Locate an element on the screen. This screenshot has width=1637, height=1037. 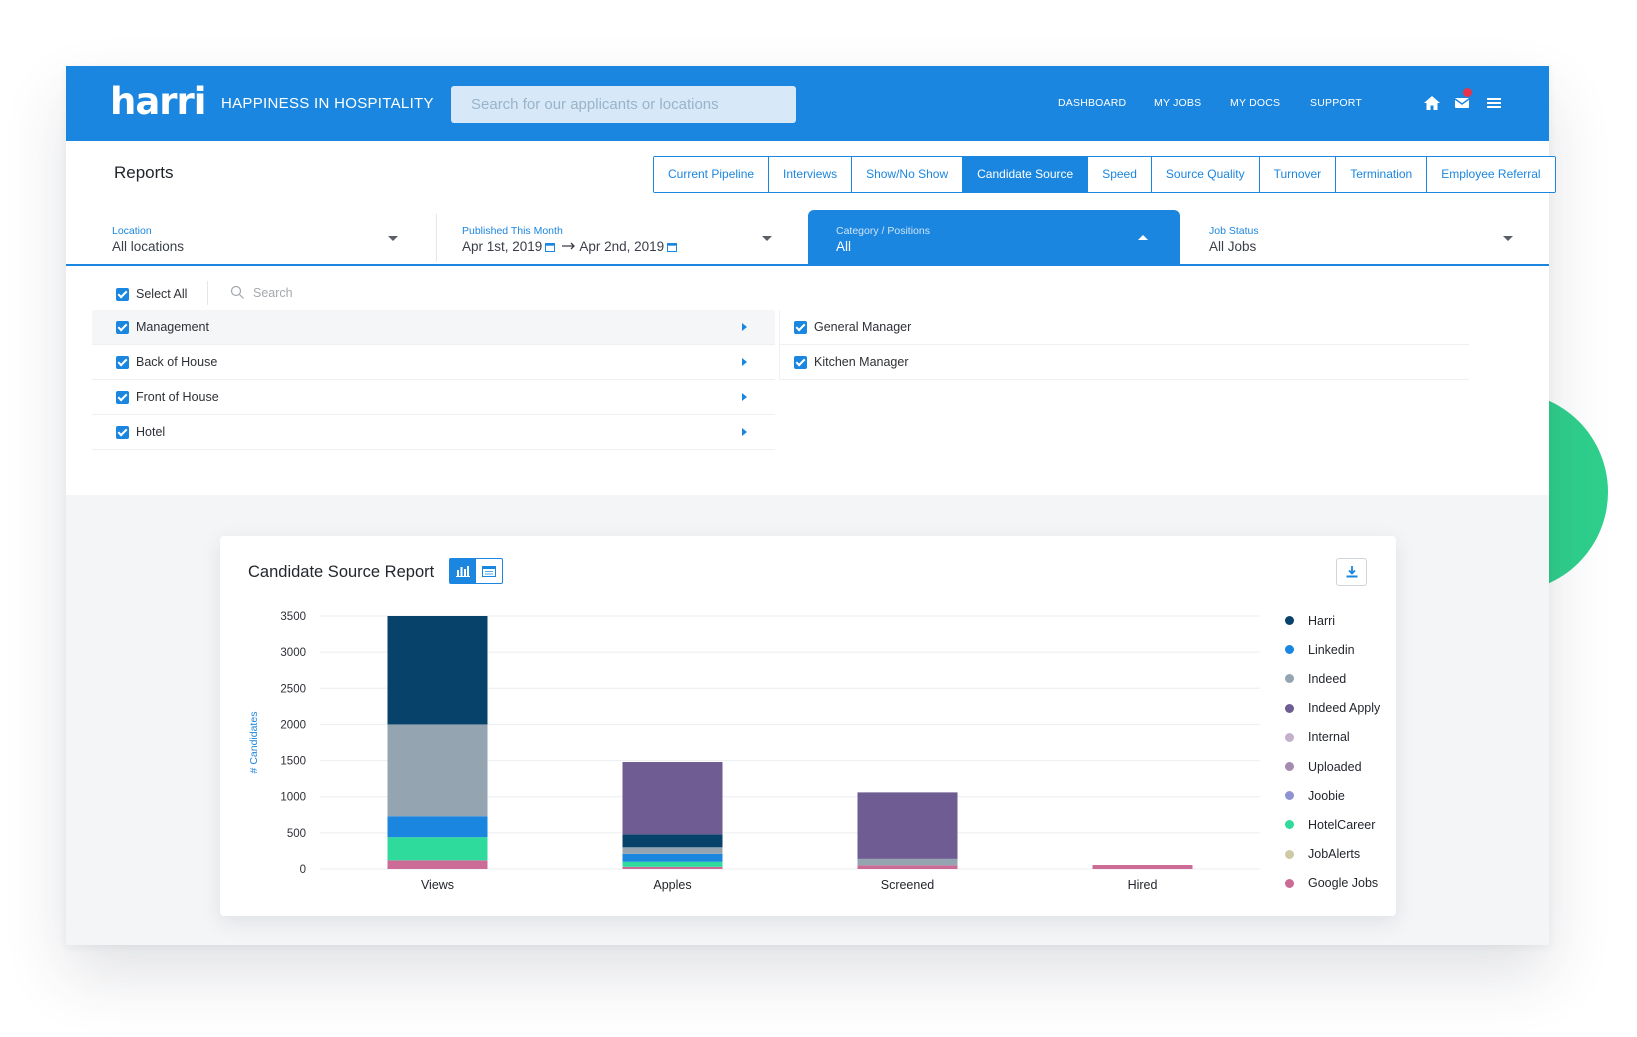
chevron-down-icon is located at coordinates (1508, 238).